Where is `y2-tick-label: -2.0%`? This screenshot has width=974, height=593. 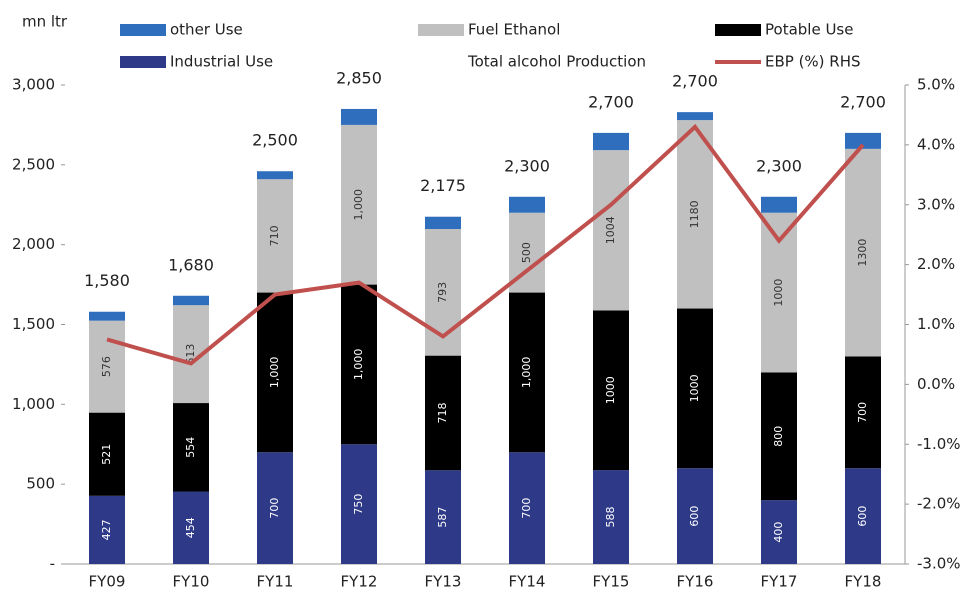 y2-tick-label: -2.0% is located at coordinates (939, 504).